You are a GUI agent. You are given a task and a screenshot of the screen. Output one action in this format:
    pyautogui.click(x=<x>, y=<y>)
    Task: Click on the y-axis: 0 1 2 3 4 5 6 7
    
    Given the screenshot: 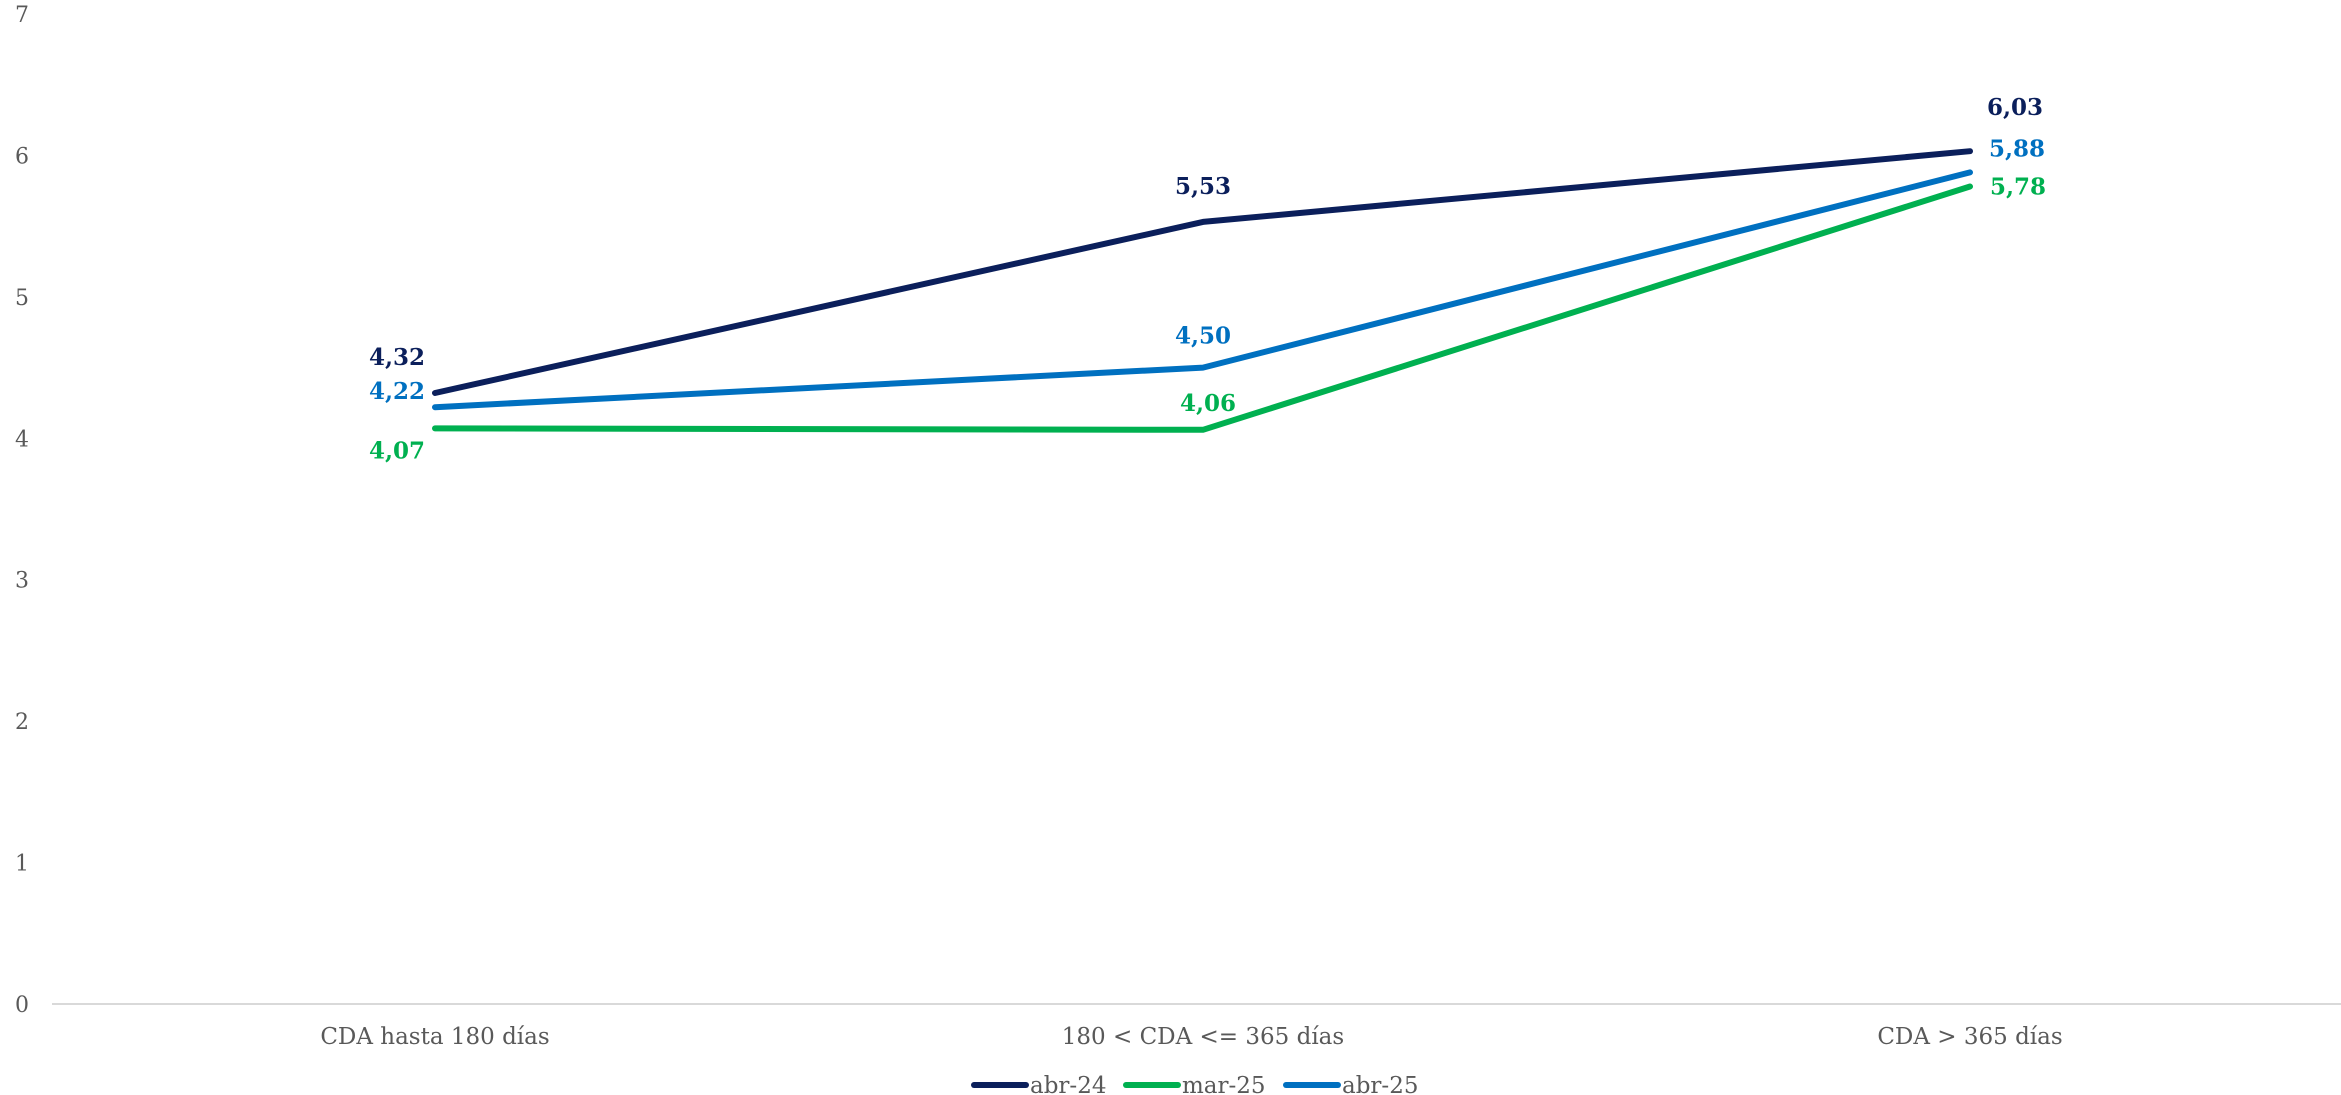 What is the action you would take?
    pyautogui.click(x=22, y=510)
    